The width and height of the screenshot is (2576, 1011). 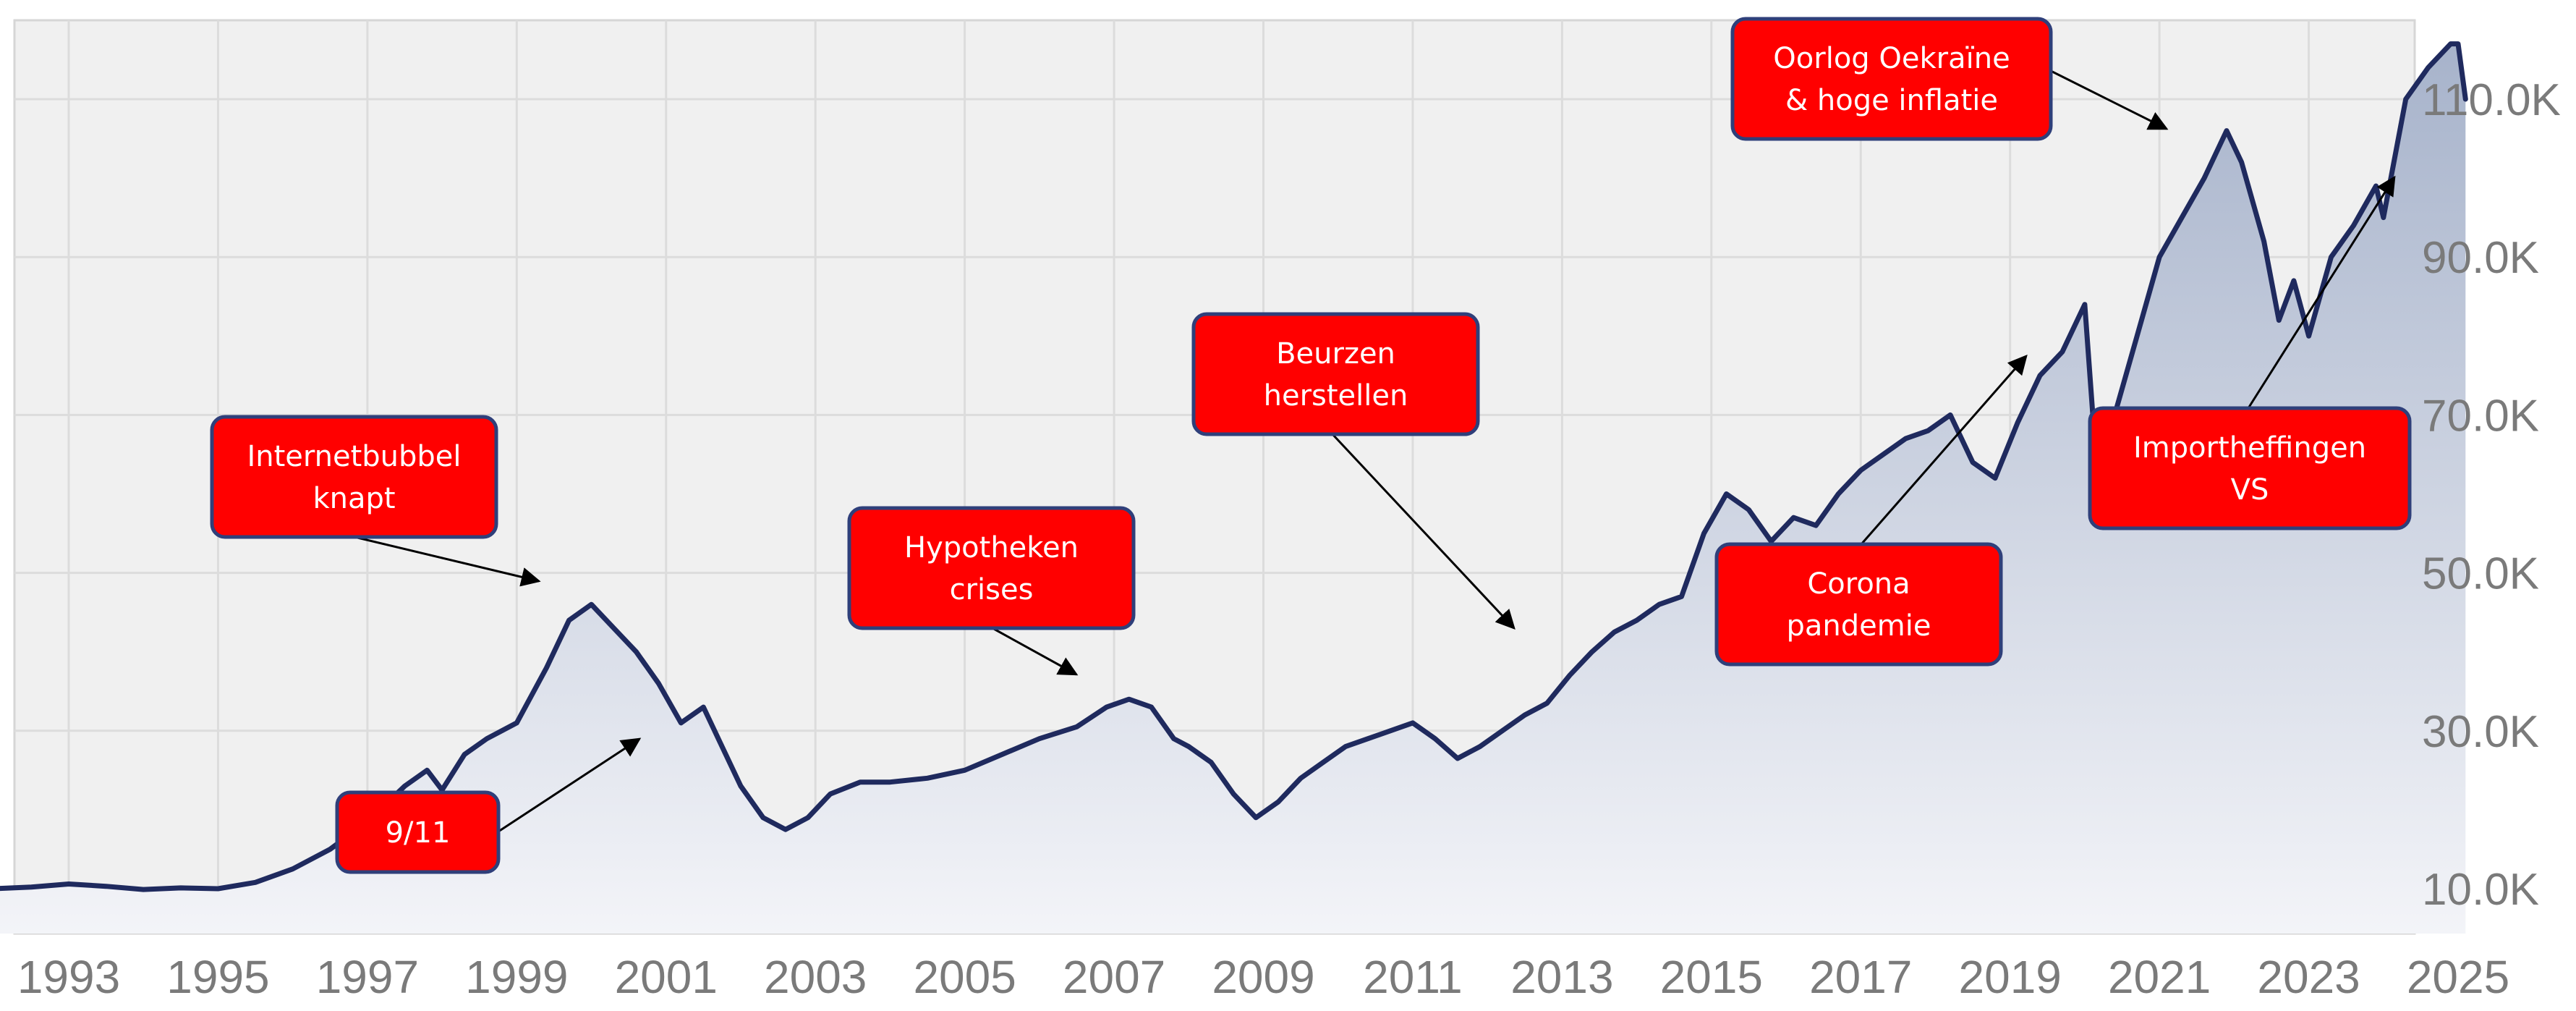 What do you see at coordinates (2480, 732) in the screenshot?
I see `y-tick-label: 30.0K` at bounding box center [2480, 732].